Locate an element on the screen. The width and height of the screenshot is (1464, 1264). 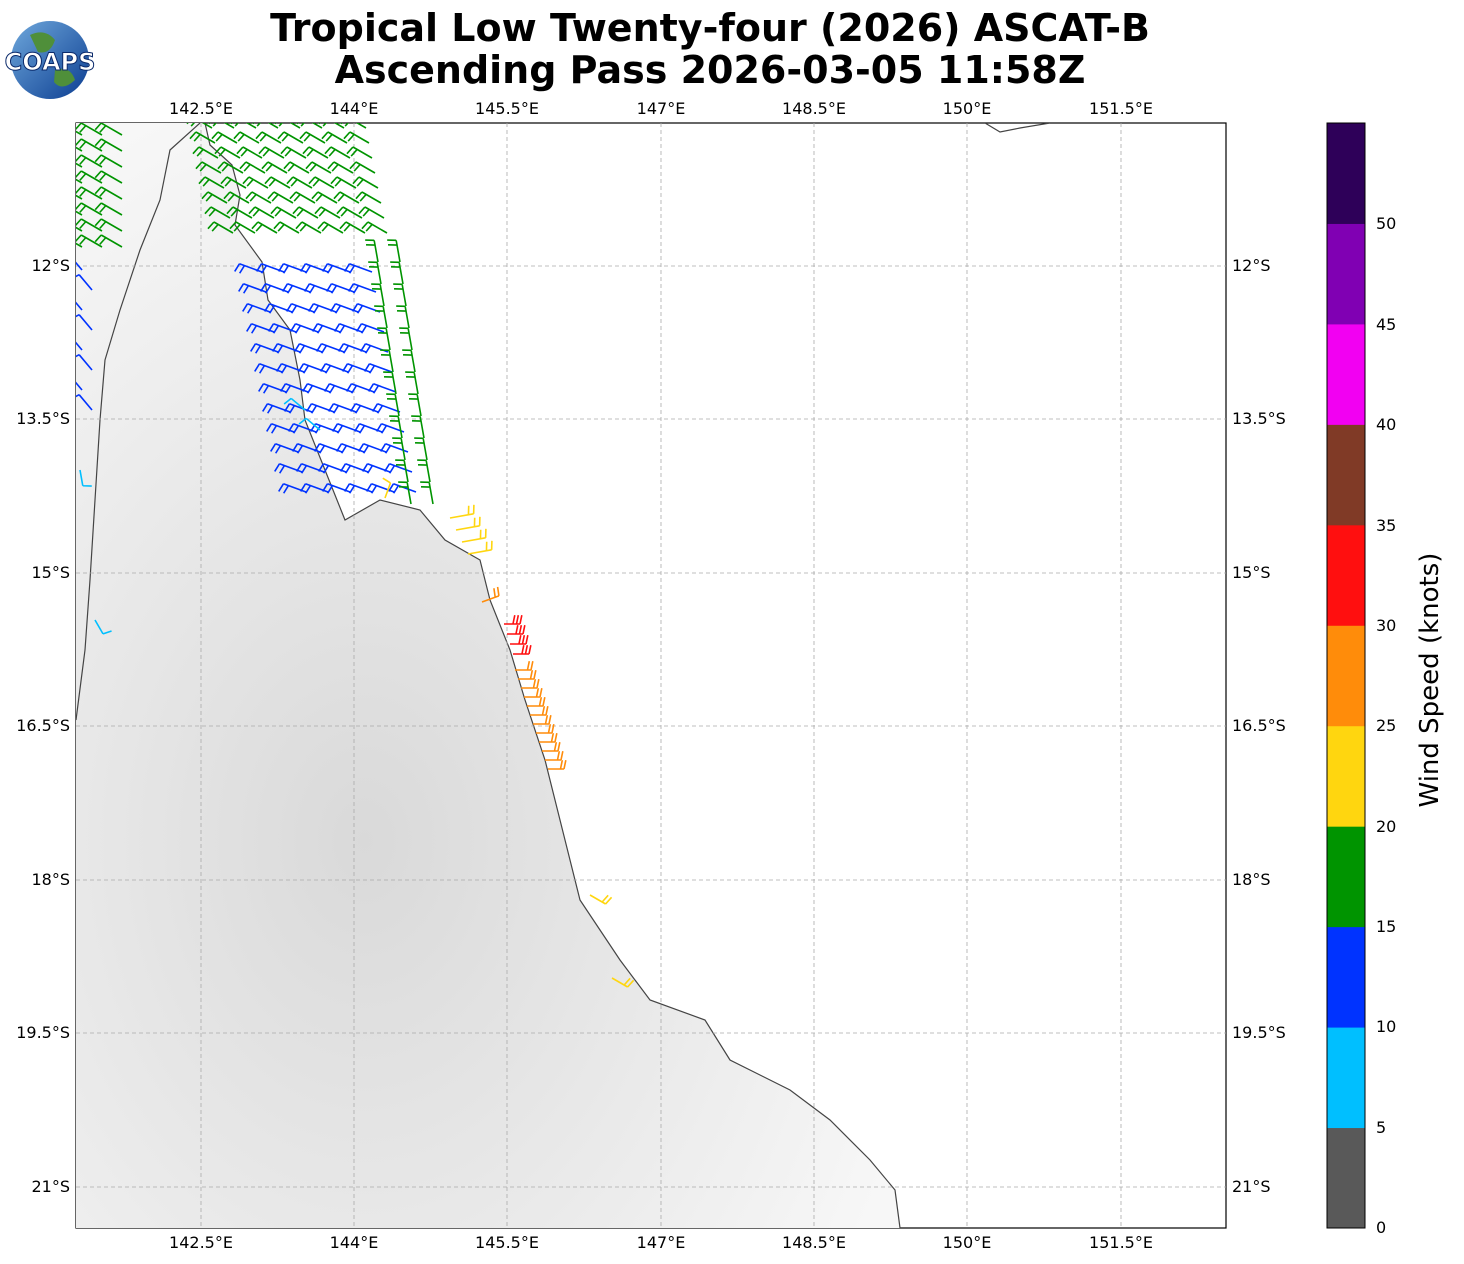
lat-label-right: 16.5°S is located at coordinates (1259, 725).